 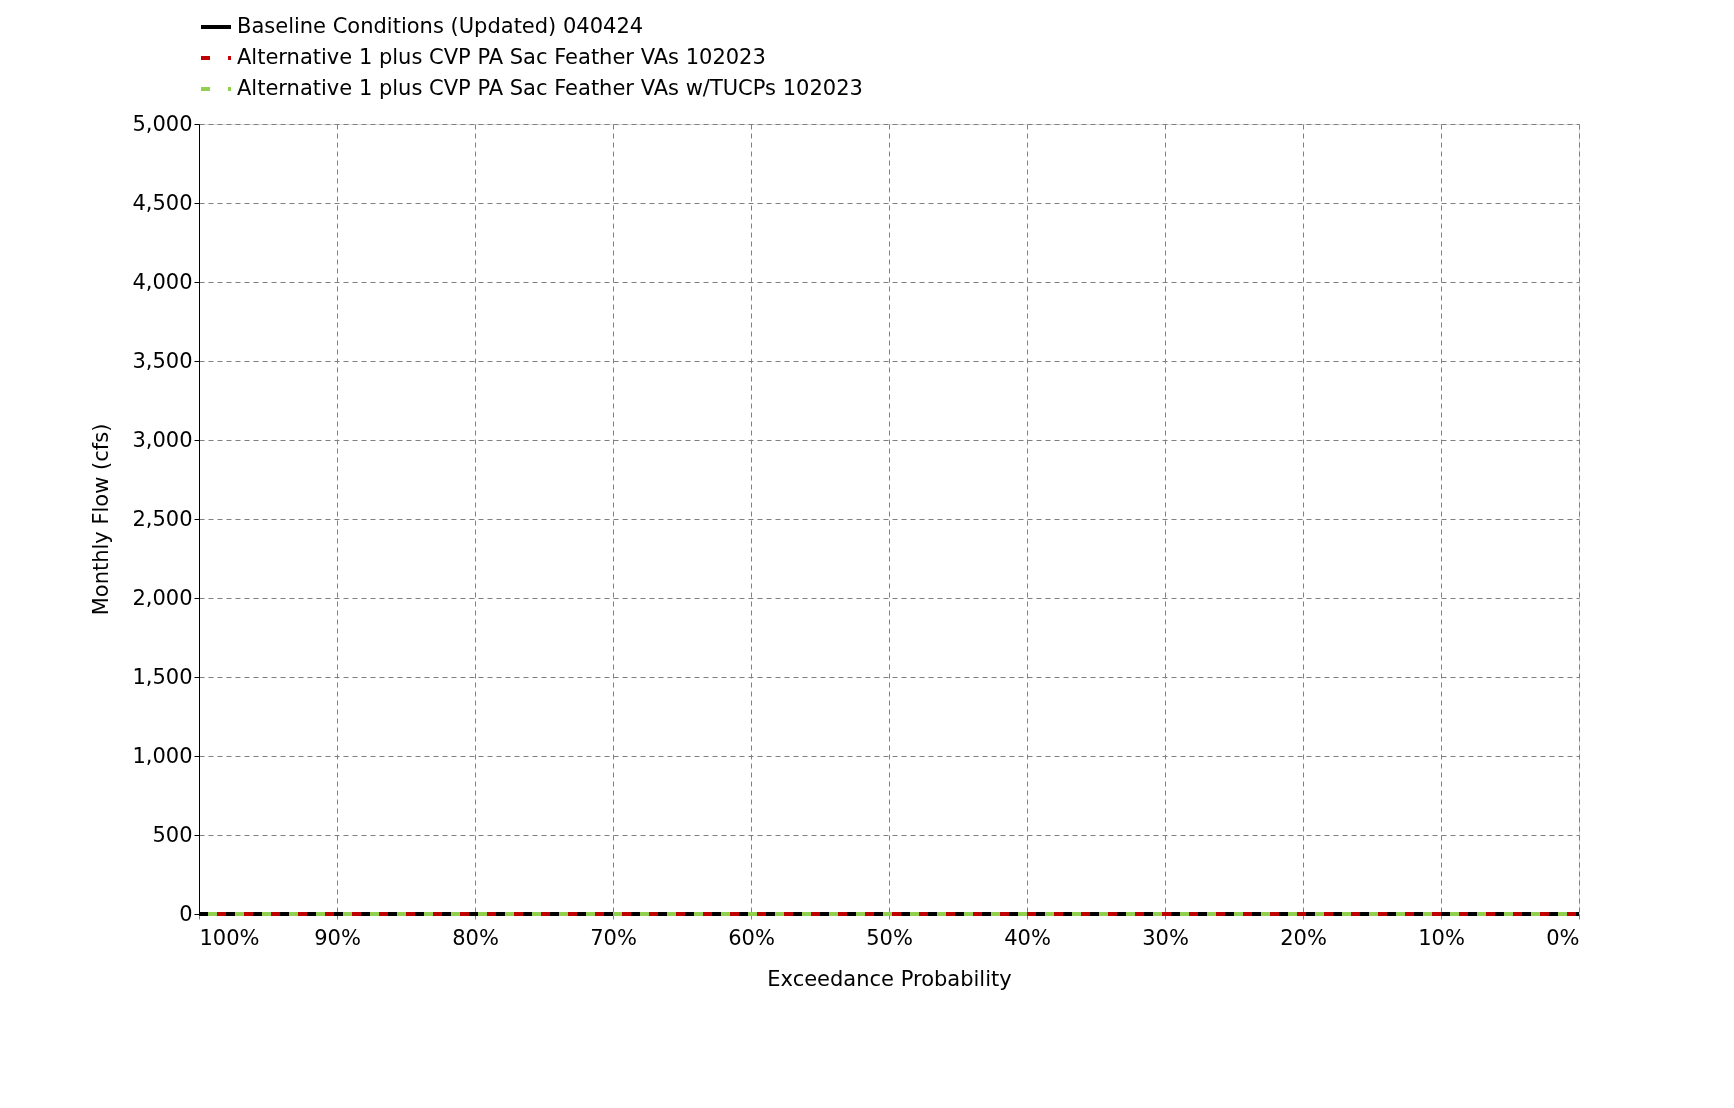 I want to click on x-tick-label: 40%, so click(x=1027, y=937).